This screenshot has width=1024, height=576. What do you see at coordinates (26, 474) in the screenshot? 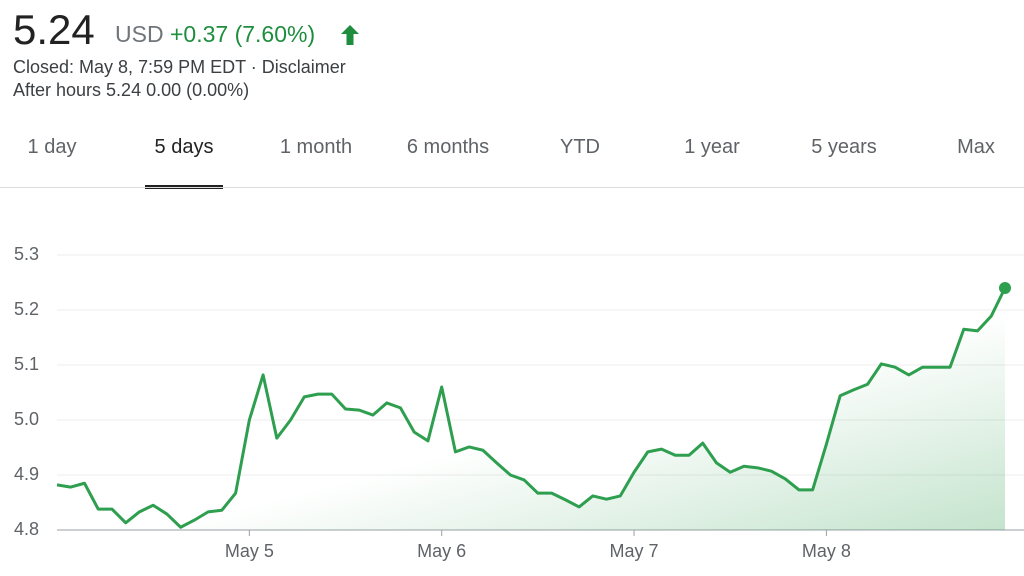
I see `y-tick-label: 4.9` at bounding box center [26, 474].